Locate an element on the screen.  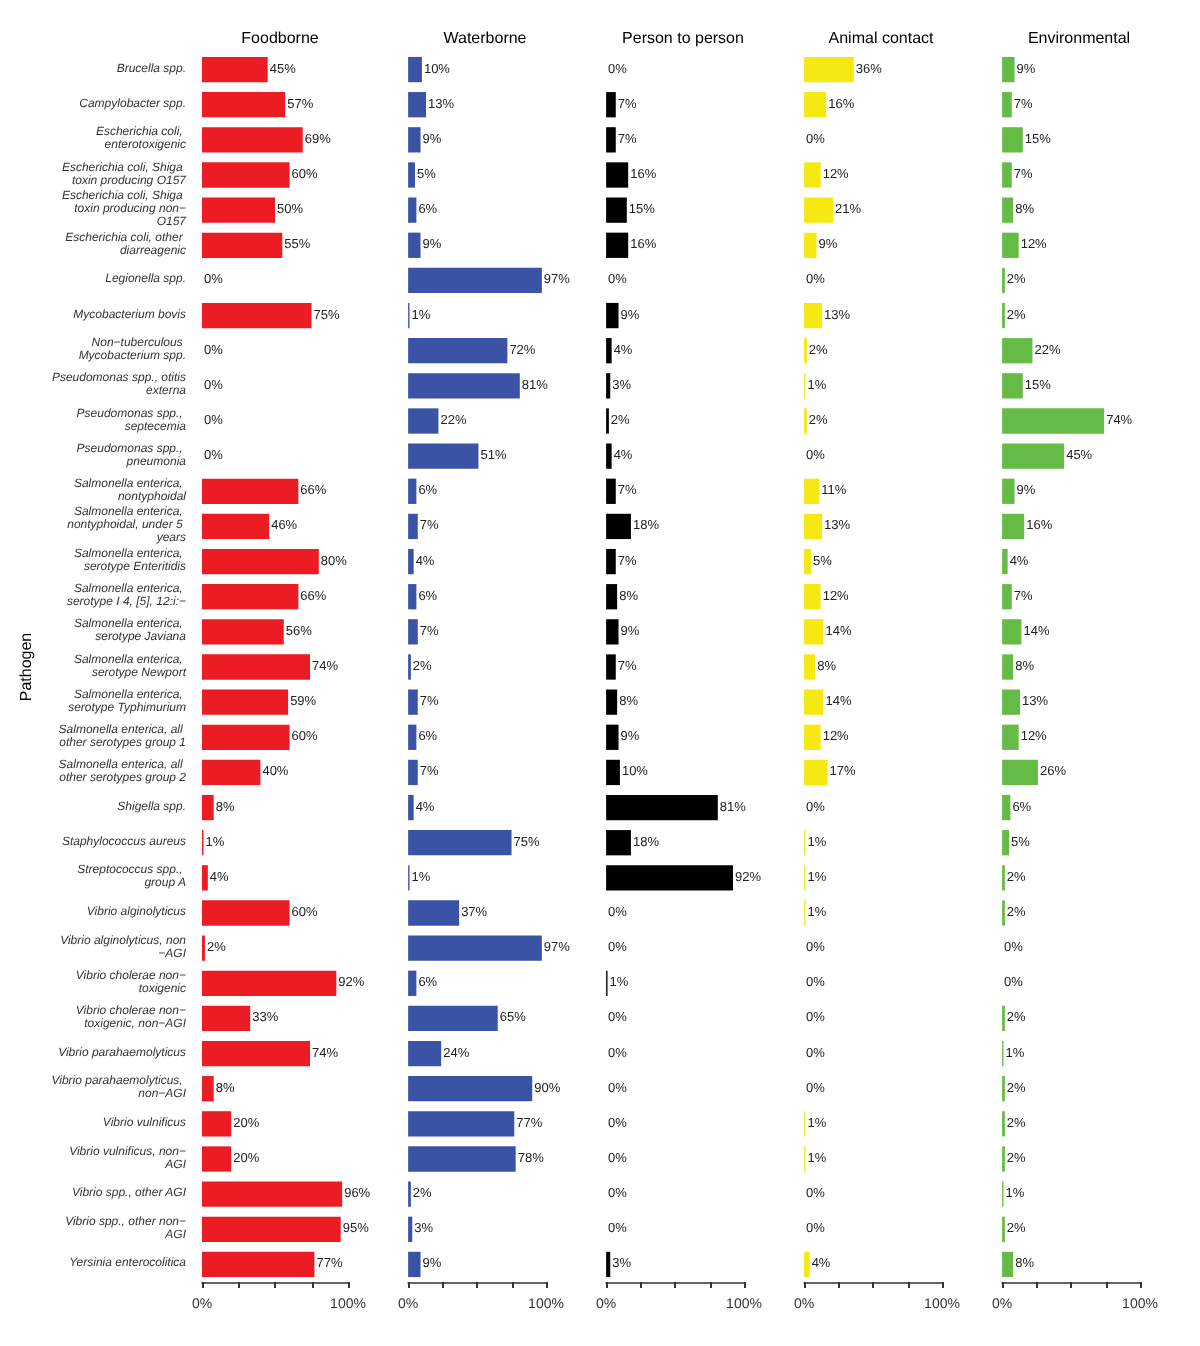
chart-title: Environmental is located at coordinates (1079, 38).